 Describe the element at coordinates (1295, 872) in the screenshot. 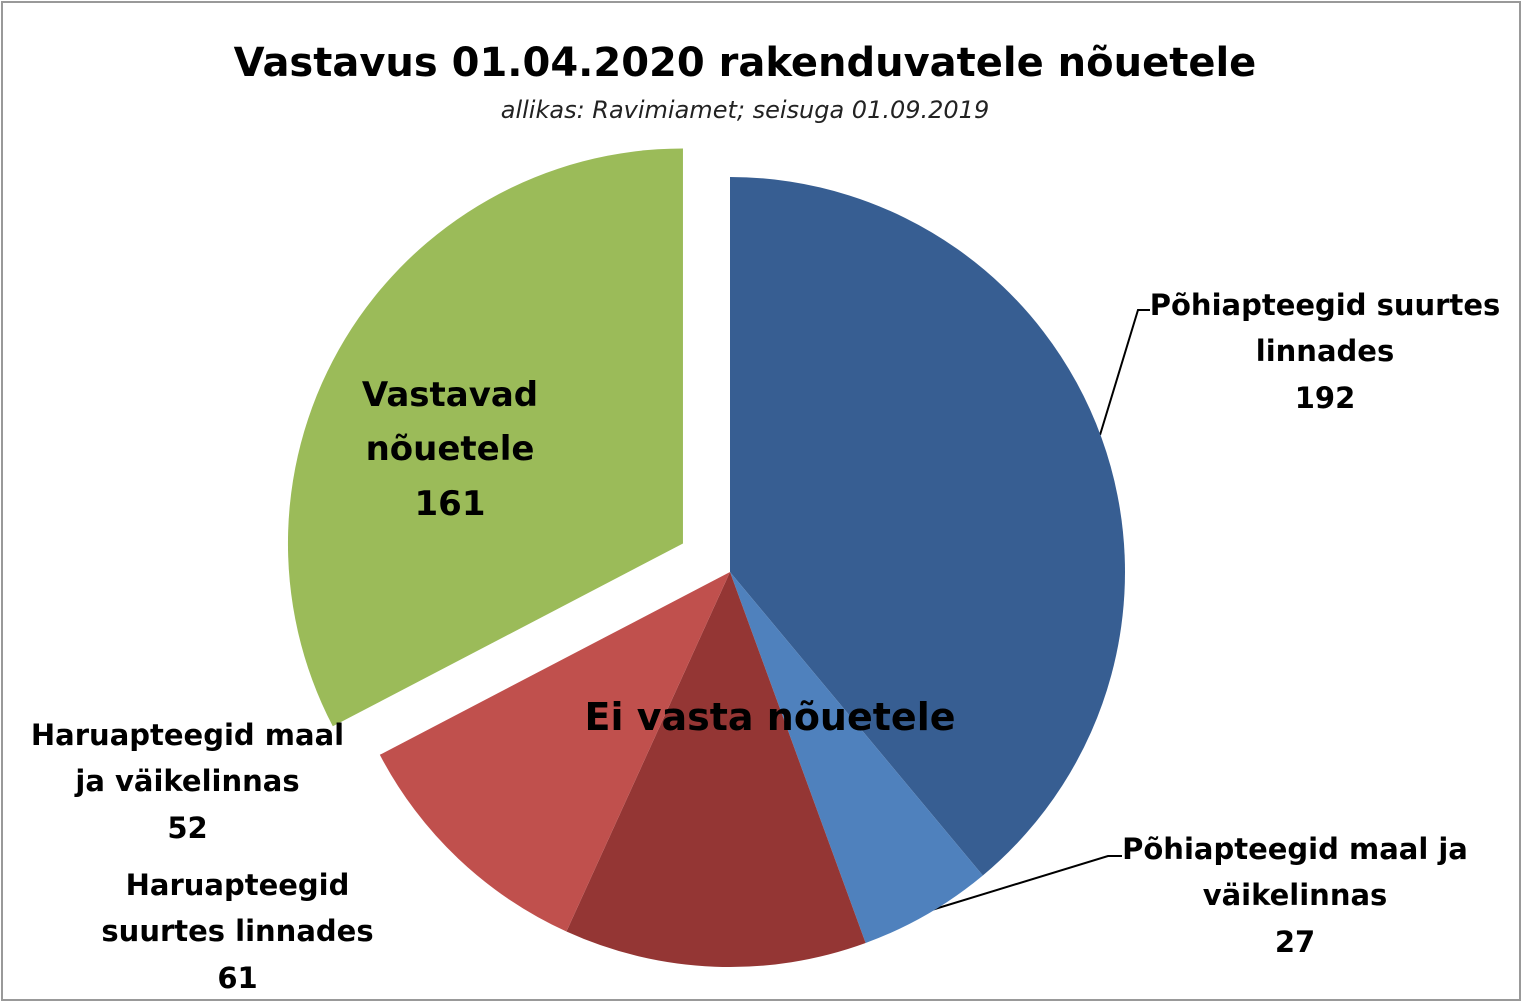

I see `category-label: Põhiapteegid maal ja väikelinnas` at that location.